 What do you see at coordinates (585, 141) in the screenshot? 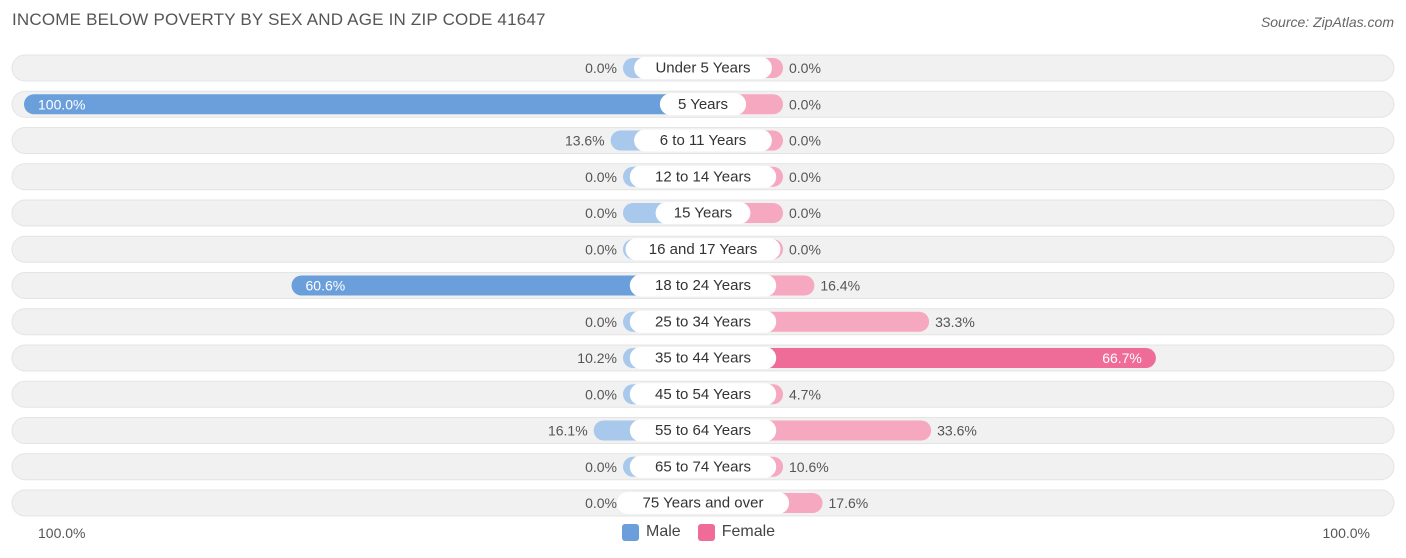
I see `male-value-label: 13.6%` at bounding box center [585, 141].